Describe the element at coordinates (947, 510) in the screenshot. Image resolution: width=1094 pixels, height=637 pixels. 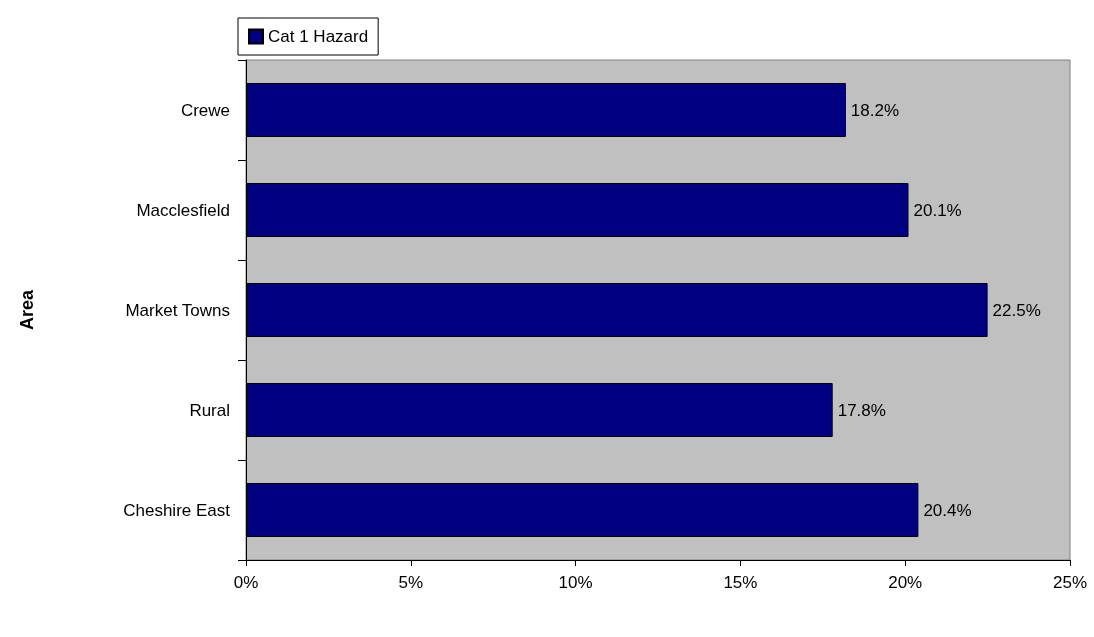
I see `data-label: 20.4%` at that location.